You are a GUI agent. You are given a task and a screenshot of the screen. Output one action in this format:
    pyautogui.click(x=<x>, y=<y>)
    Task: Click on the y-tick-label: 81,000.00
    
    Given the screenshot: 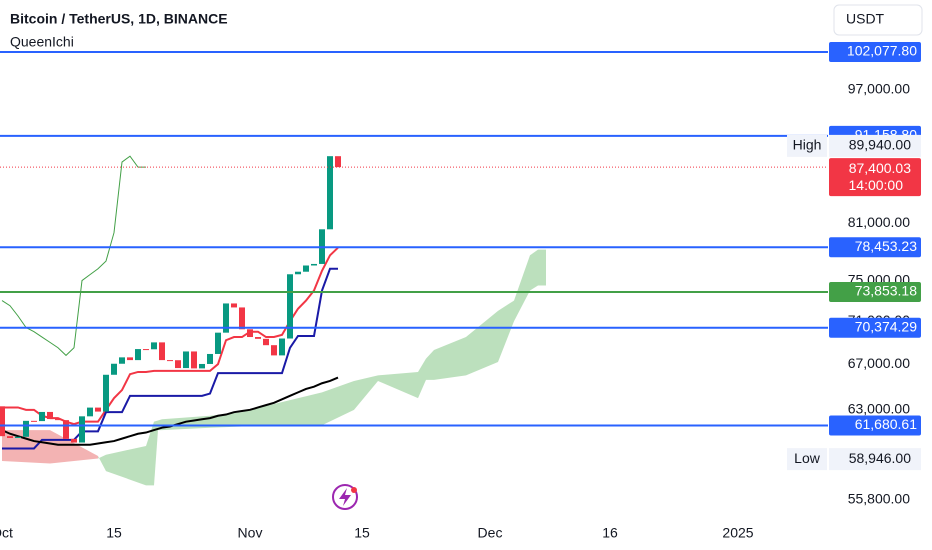 What is the action you would take?
    pyautogui.click(x=879, y=222)
    